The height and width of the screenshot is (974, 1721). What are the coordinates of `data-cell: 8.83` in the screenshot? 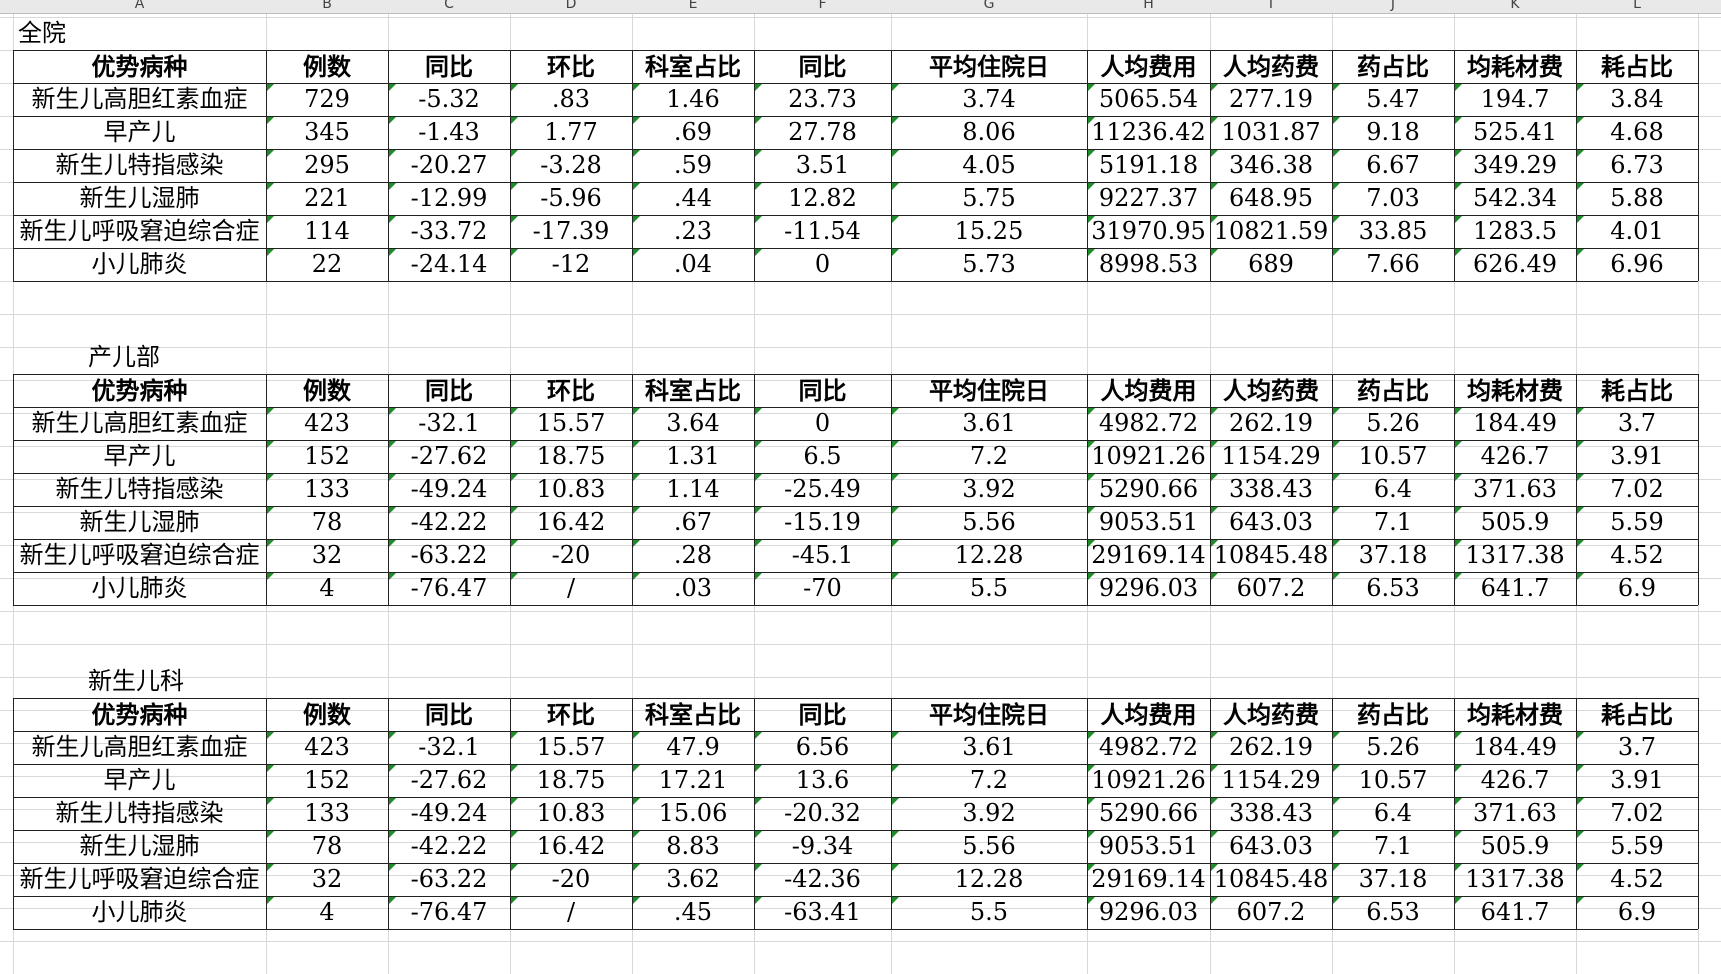 It's located at (693, 846).